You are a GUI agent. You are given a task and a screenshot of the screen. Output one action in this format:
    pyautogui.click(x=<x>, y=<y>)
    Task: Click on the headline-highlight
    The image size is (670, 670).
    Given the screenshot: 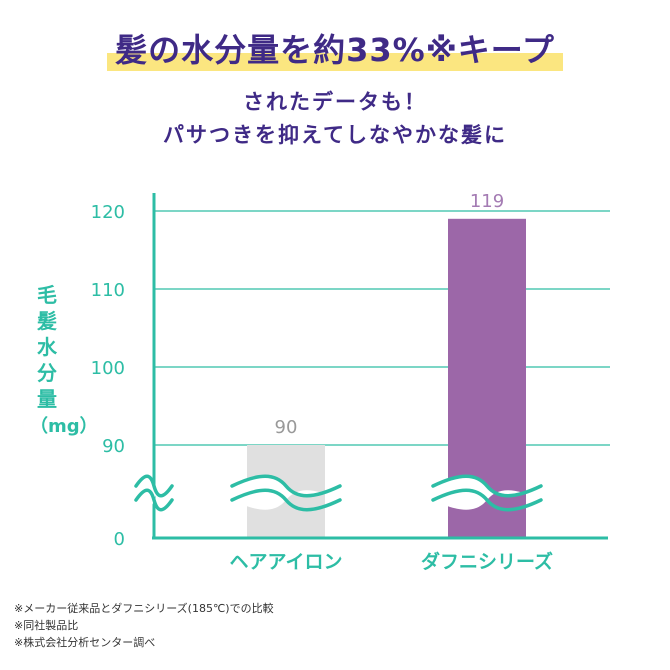 What is the action you would take?
    pyautogui.click(x=335, y=62)
    